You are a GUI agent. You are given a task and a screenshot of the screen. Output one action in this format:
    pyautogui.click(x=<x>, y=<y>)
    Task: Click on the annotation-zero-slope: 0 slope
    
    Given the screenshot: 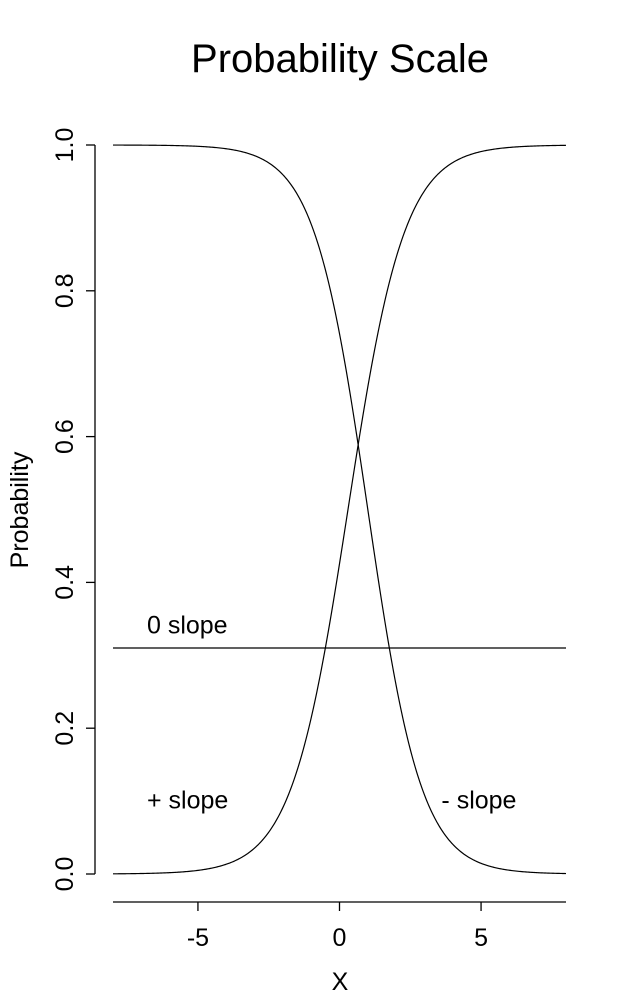 What is the action you would take?
    pyautogui.click(x=187, y=625)
    